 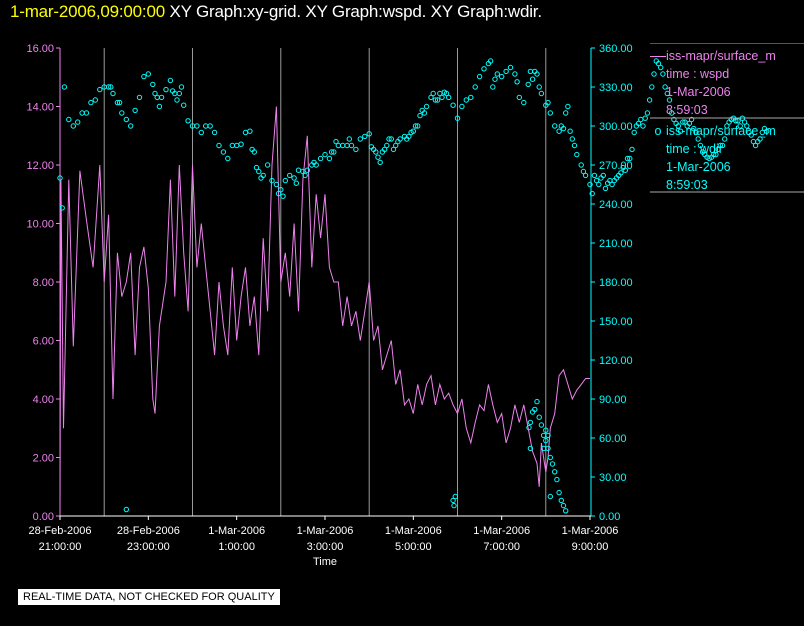 What do you see at coordinates (325, 547) in the screenshot?
I see `x-tick-label-time: 3:00:00` at bounding box center [325, 547].